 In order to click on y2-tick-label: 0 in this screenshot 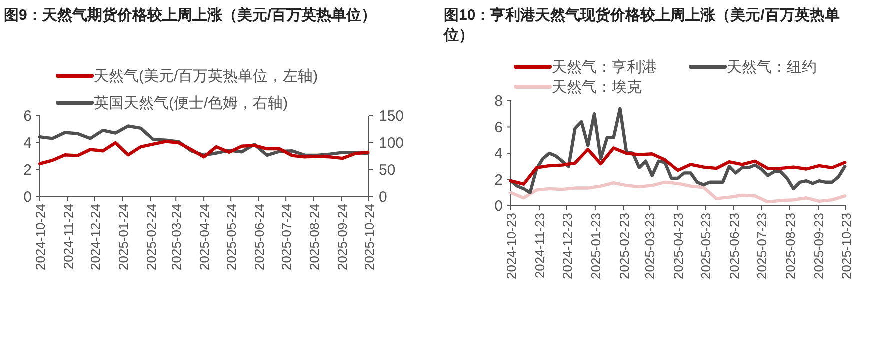, I will do `click(383, 197)`.